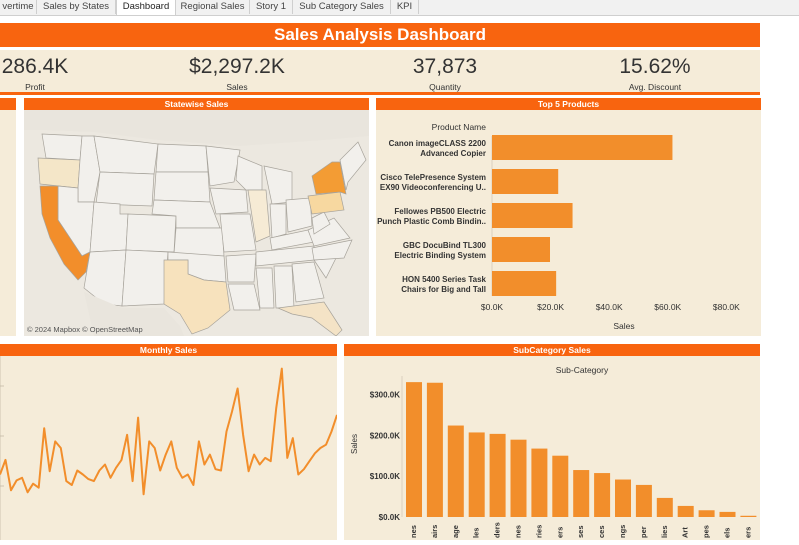 The height and width of the screenshot is (545, 799). What do you see at coordinates (182, 158) in the screenshot?
I see `state-north-dakota` at bounding box center [182, 158].